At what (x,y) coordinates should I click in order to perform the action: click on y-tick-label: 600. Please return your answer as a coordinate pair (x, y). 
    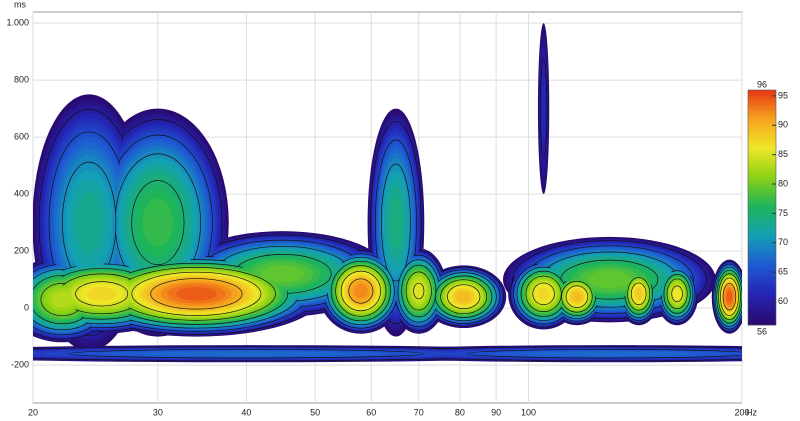
    Looking at the image, I should click on (21, 136).